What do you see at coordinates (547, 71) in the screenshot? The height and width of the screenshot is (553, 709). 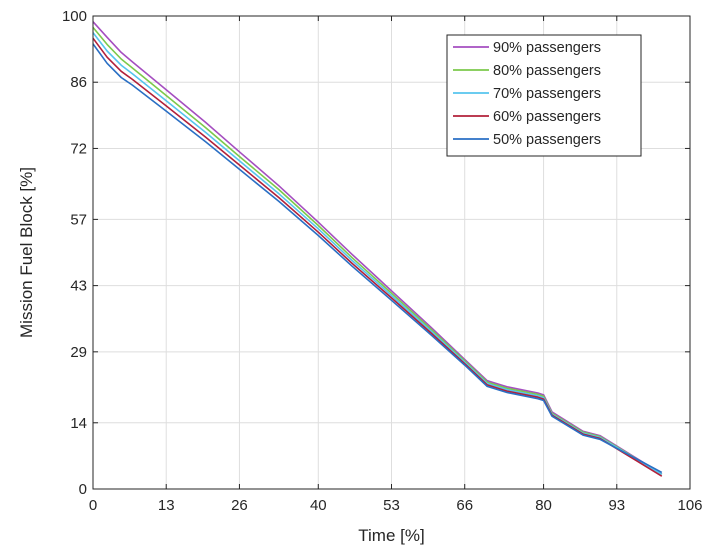 I see `legend-label-2: 80% passengers` at bounding box center [547, 71].